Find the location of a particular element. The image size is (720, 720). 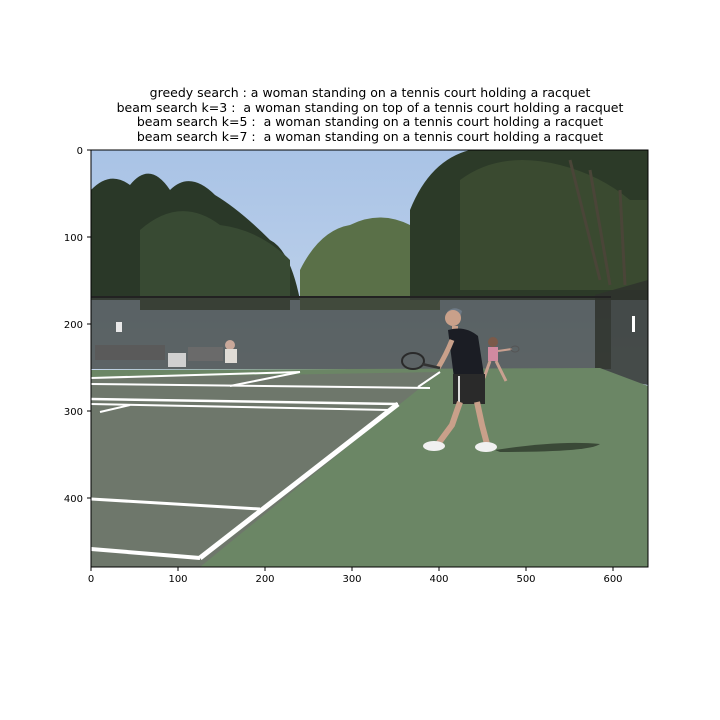

court-lines is located at coordinates (266, 465).